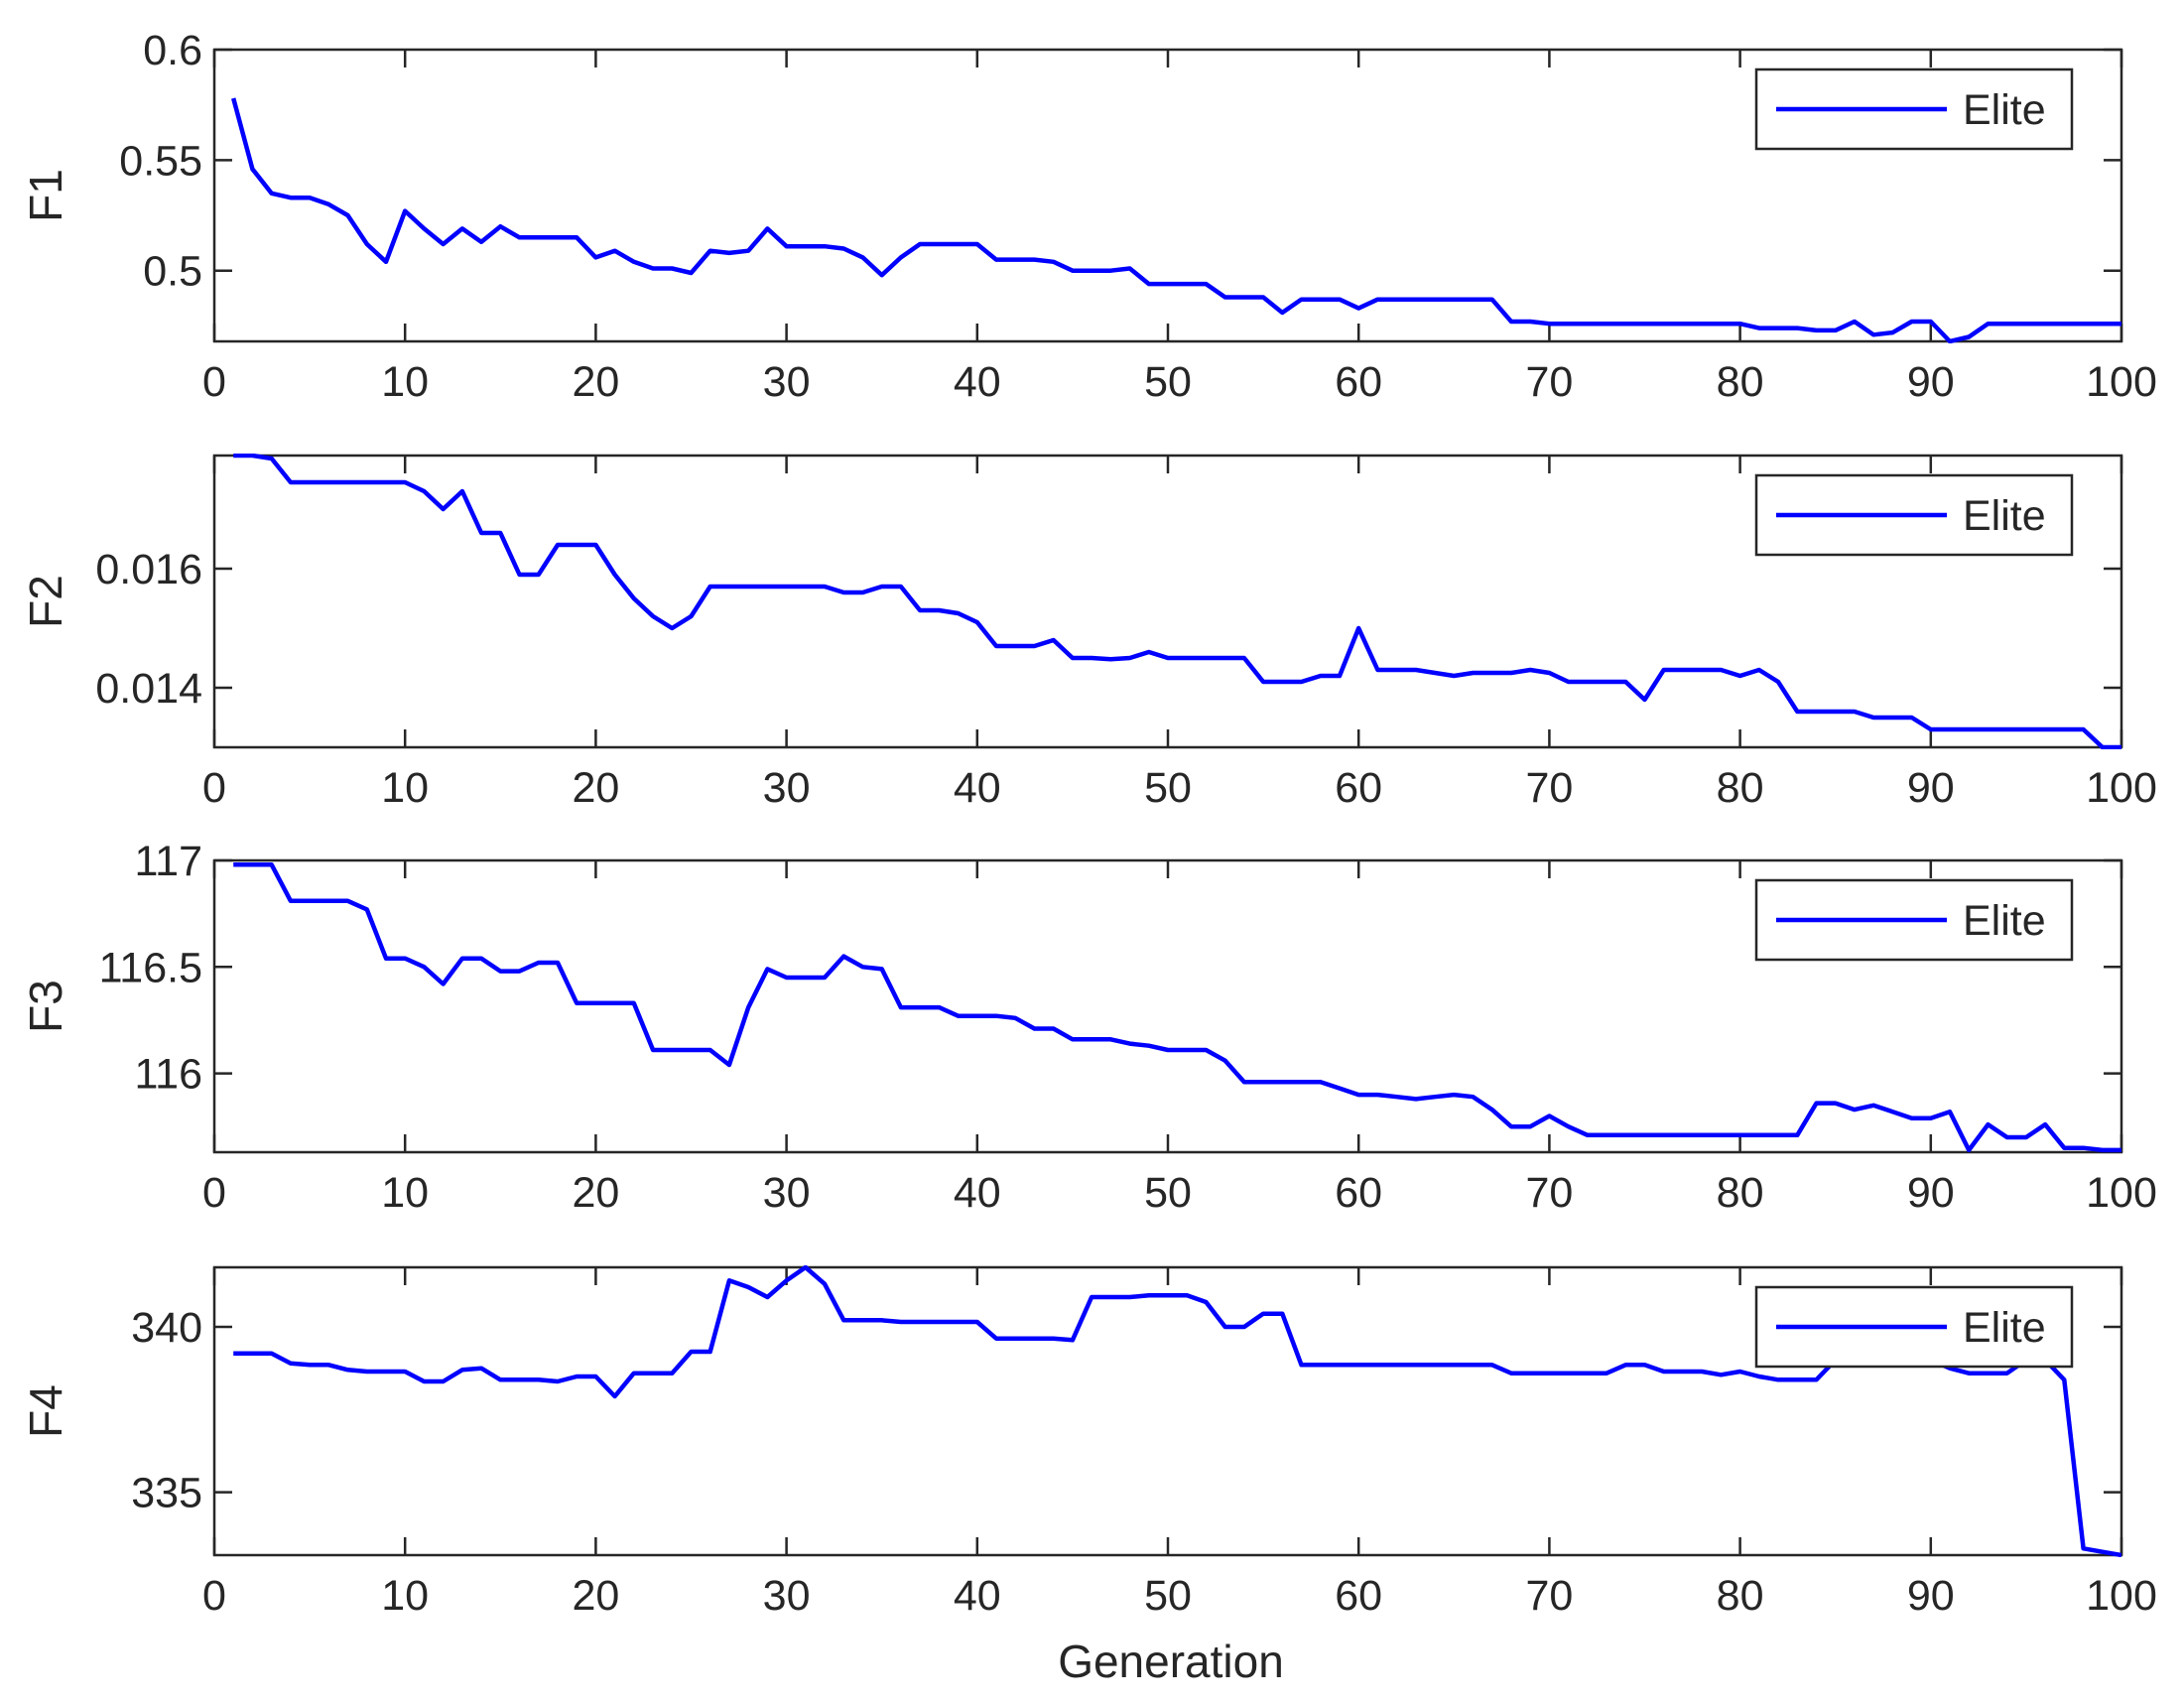  What do you see at coordinates (160, 161) in the screenshot?
I see `y-tick-label: 0.55` at bounding box center [160, 161].